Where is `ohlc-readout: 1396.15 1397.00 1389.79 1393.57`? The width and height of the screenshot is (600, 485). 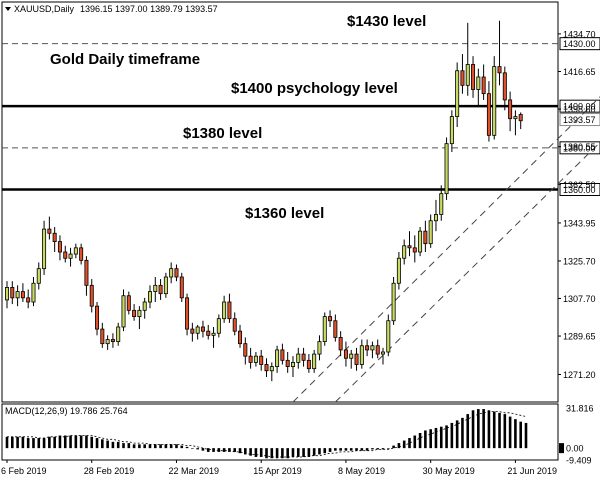
ohlc-readout: 1396.15 1397.00 1389.79 1393.57 is located at coordinates (149, 9).